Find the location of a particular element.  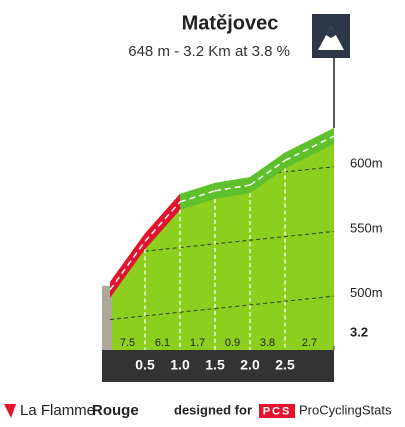

chart-title: Matějovec is located at coordinates (230, 23).